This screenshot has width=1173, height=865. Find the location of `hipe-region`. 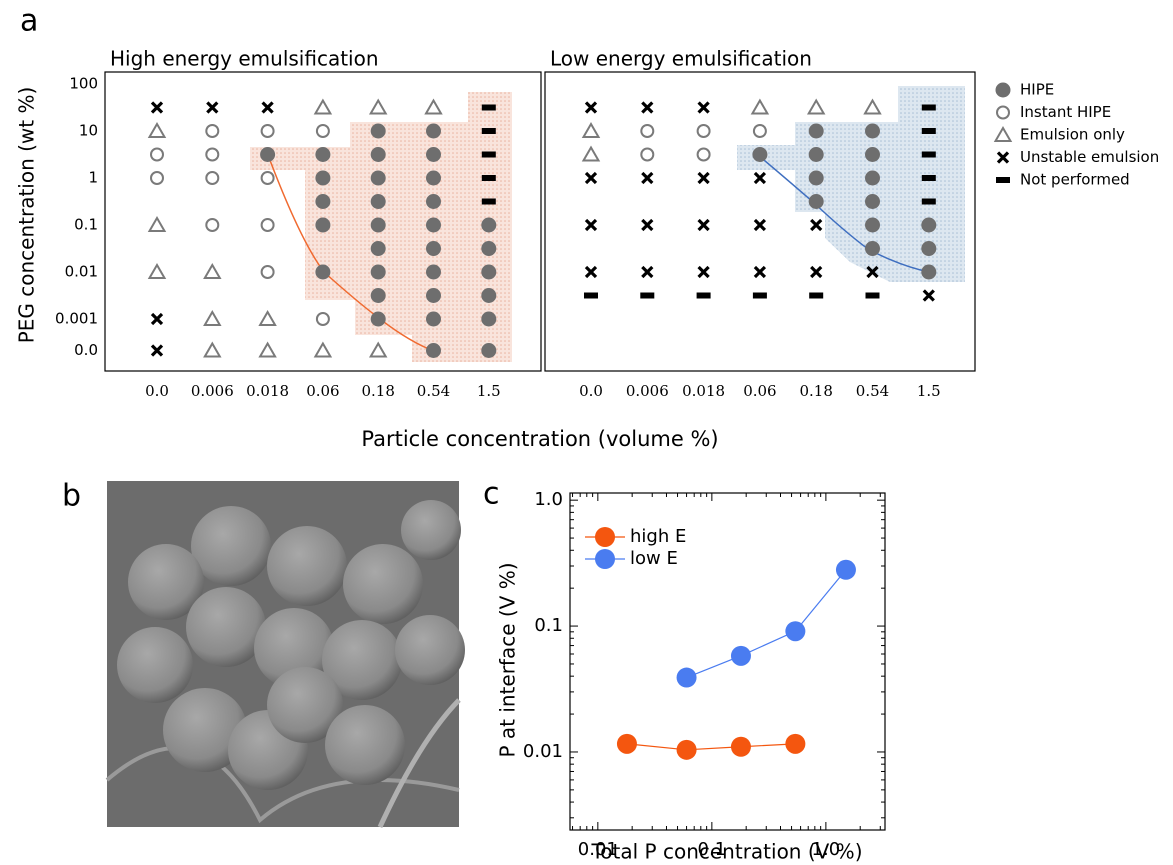

hipe-region is located at coordinates (851, 184).